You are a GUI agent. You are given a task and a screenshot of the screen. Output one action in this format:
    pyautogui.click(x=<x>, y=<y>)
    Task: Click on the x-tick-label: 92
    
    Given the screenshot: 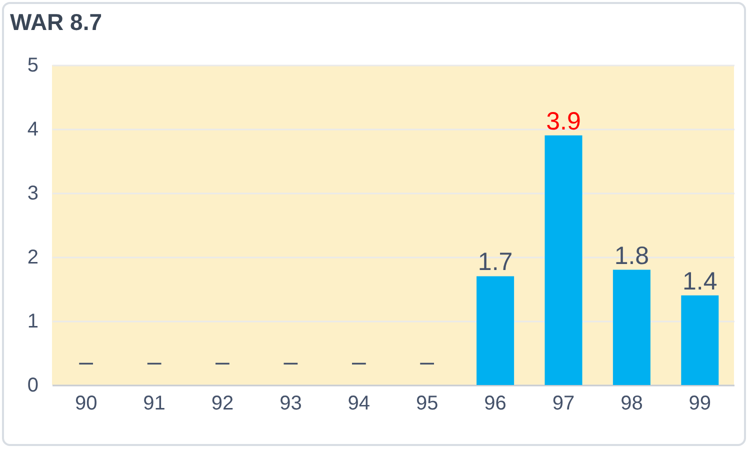 What is the action you would take?
    pyautogui.click(x=222, y=403)
    